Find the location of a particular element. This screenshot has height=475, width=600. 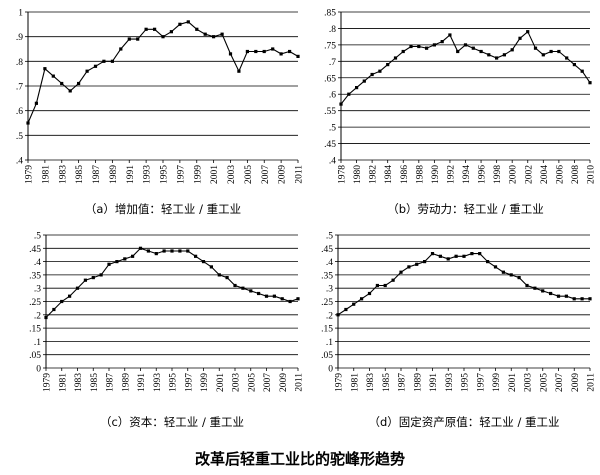

y-tick-label: 0 is located at coordinates (38, 370).